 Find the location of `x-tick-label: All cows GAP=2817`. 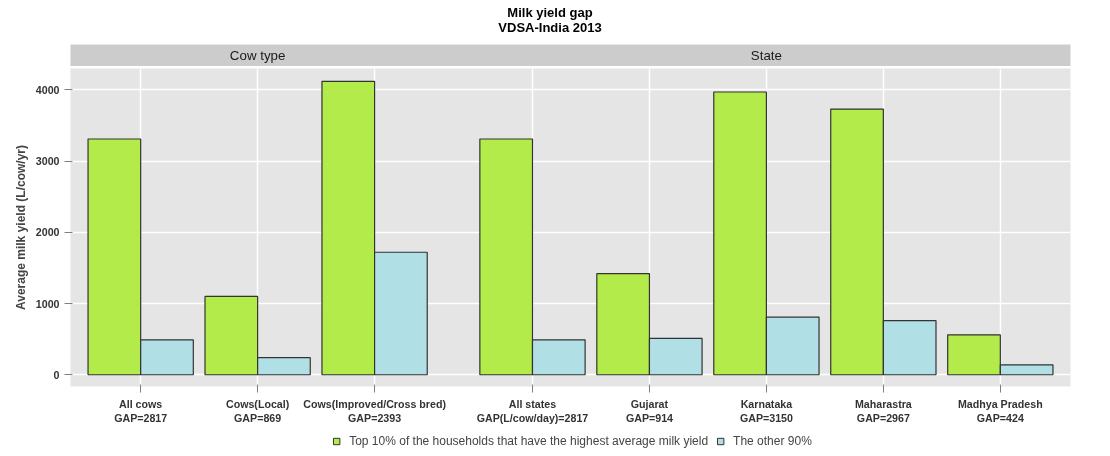

x-tick-label: All cows GAP=2817 is located at coordinates (141, 410).